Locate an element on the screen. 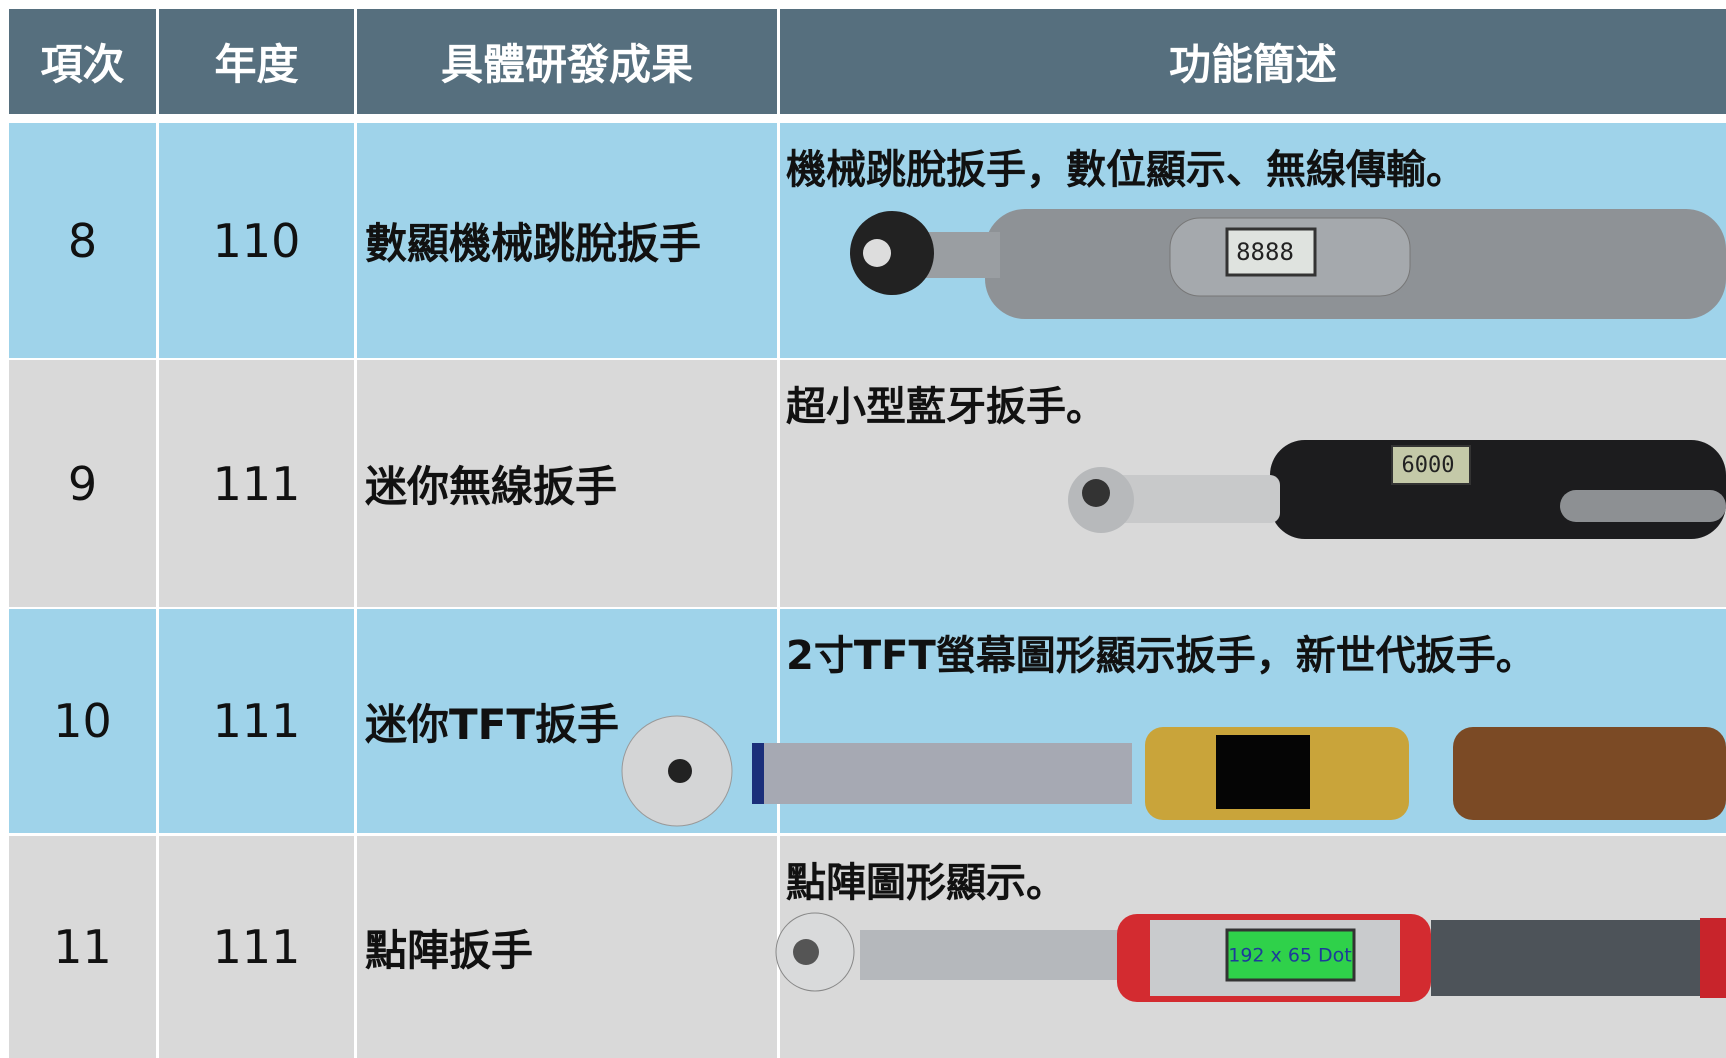  header-cell: 項次 is located at coordinates (82, 61).